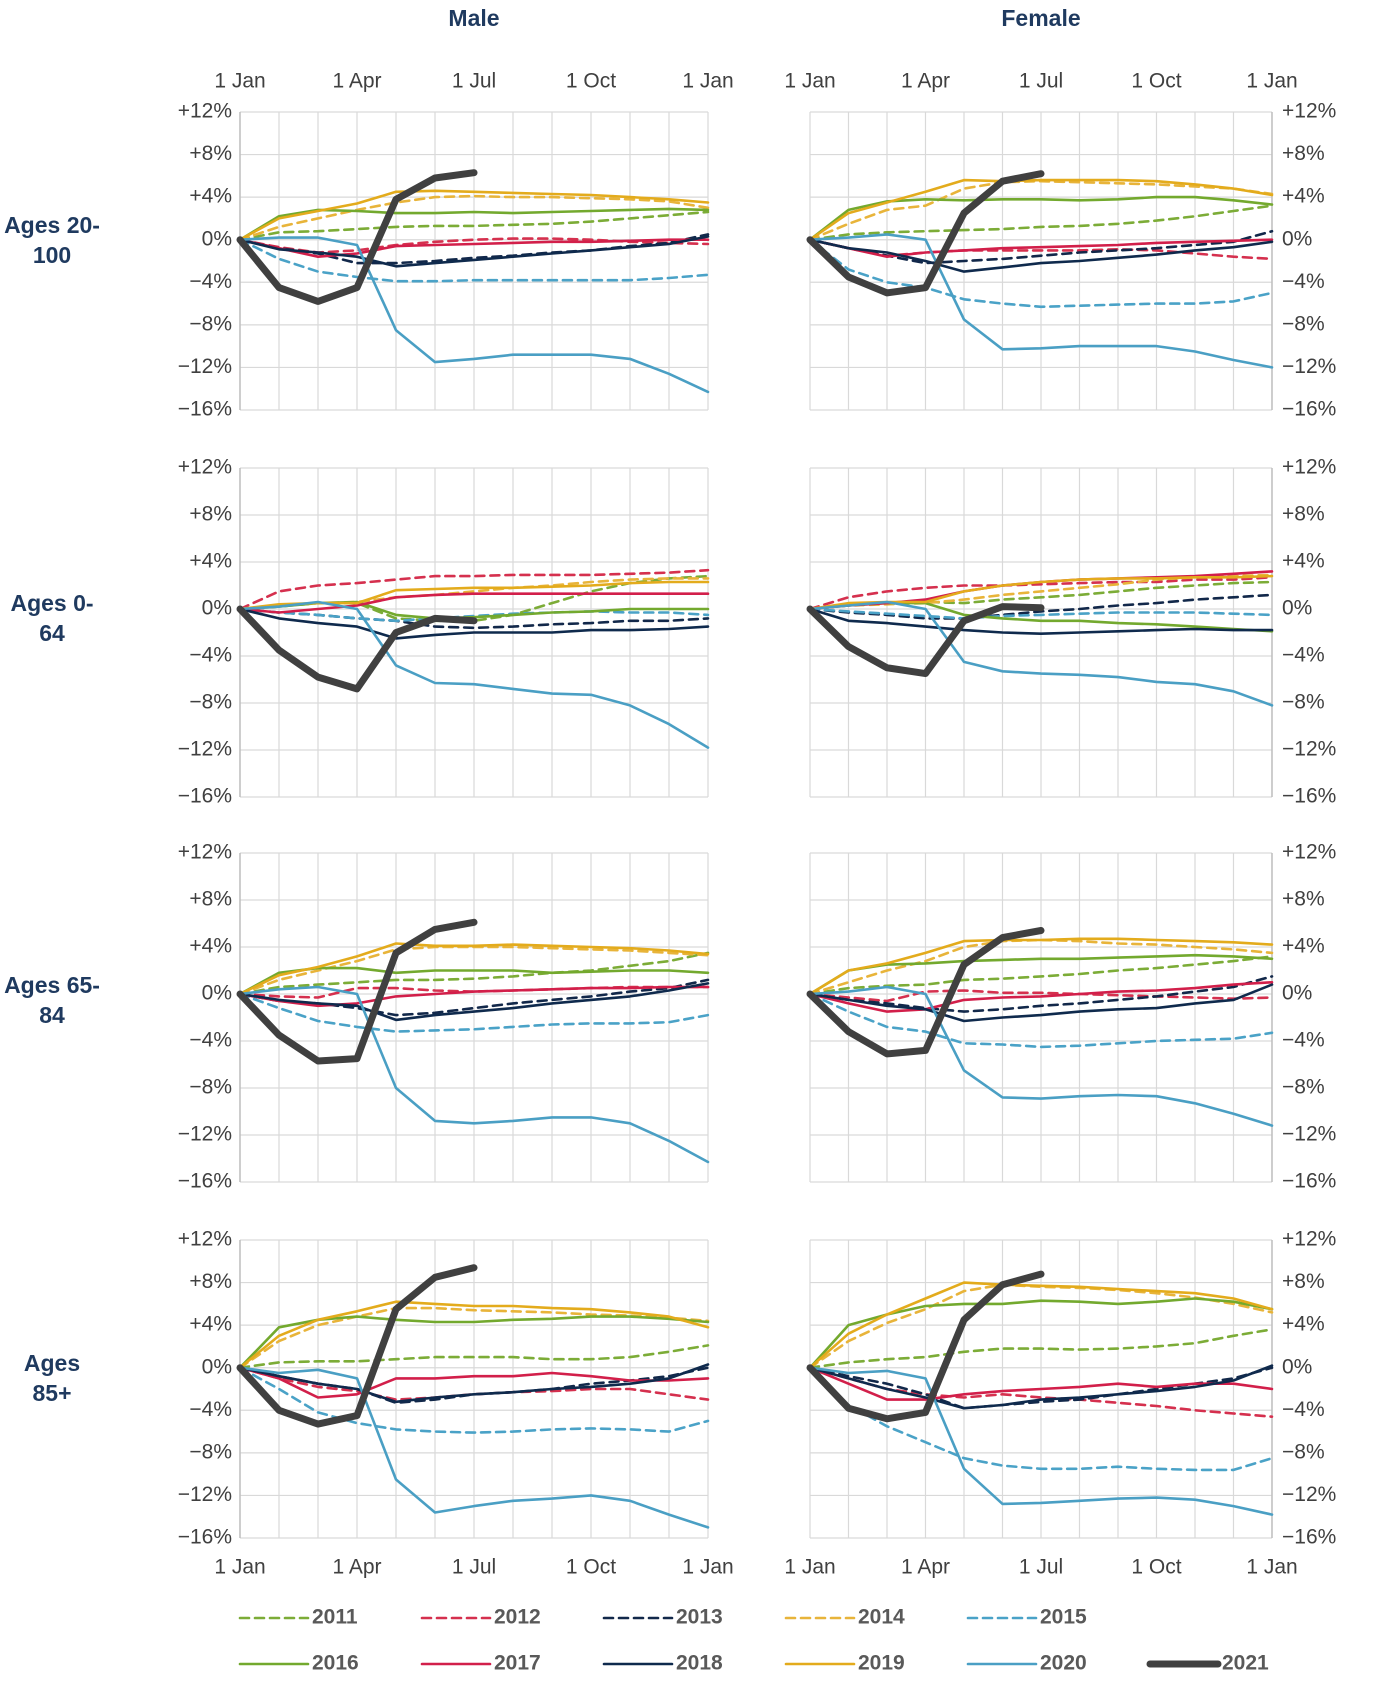  Describe the element at coordinates (1156, 1567) in the screenshot. I see `x-tick-label: 1 Oct` at that location.